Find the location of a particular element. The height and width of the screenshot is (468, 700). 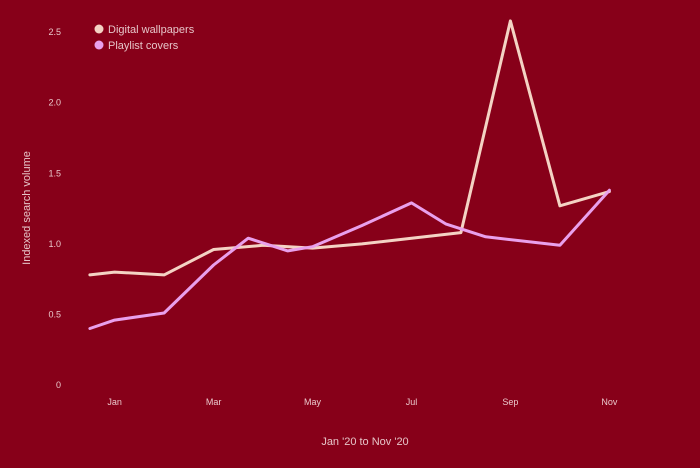

y-tick-label: 0.5 is located at coordinates (54, 314).